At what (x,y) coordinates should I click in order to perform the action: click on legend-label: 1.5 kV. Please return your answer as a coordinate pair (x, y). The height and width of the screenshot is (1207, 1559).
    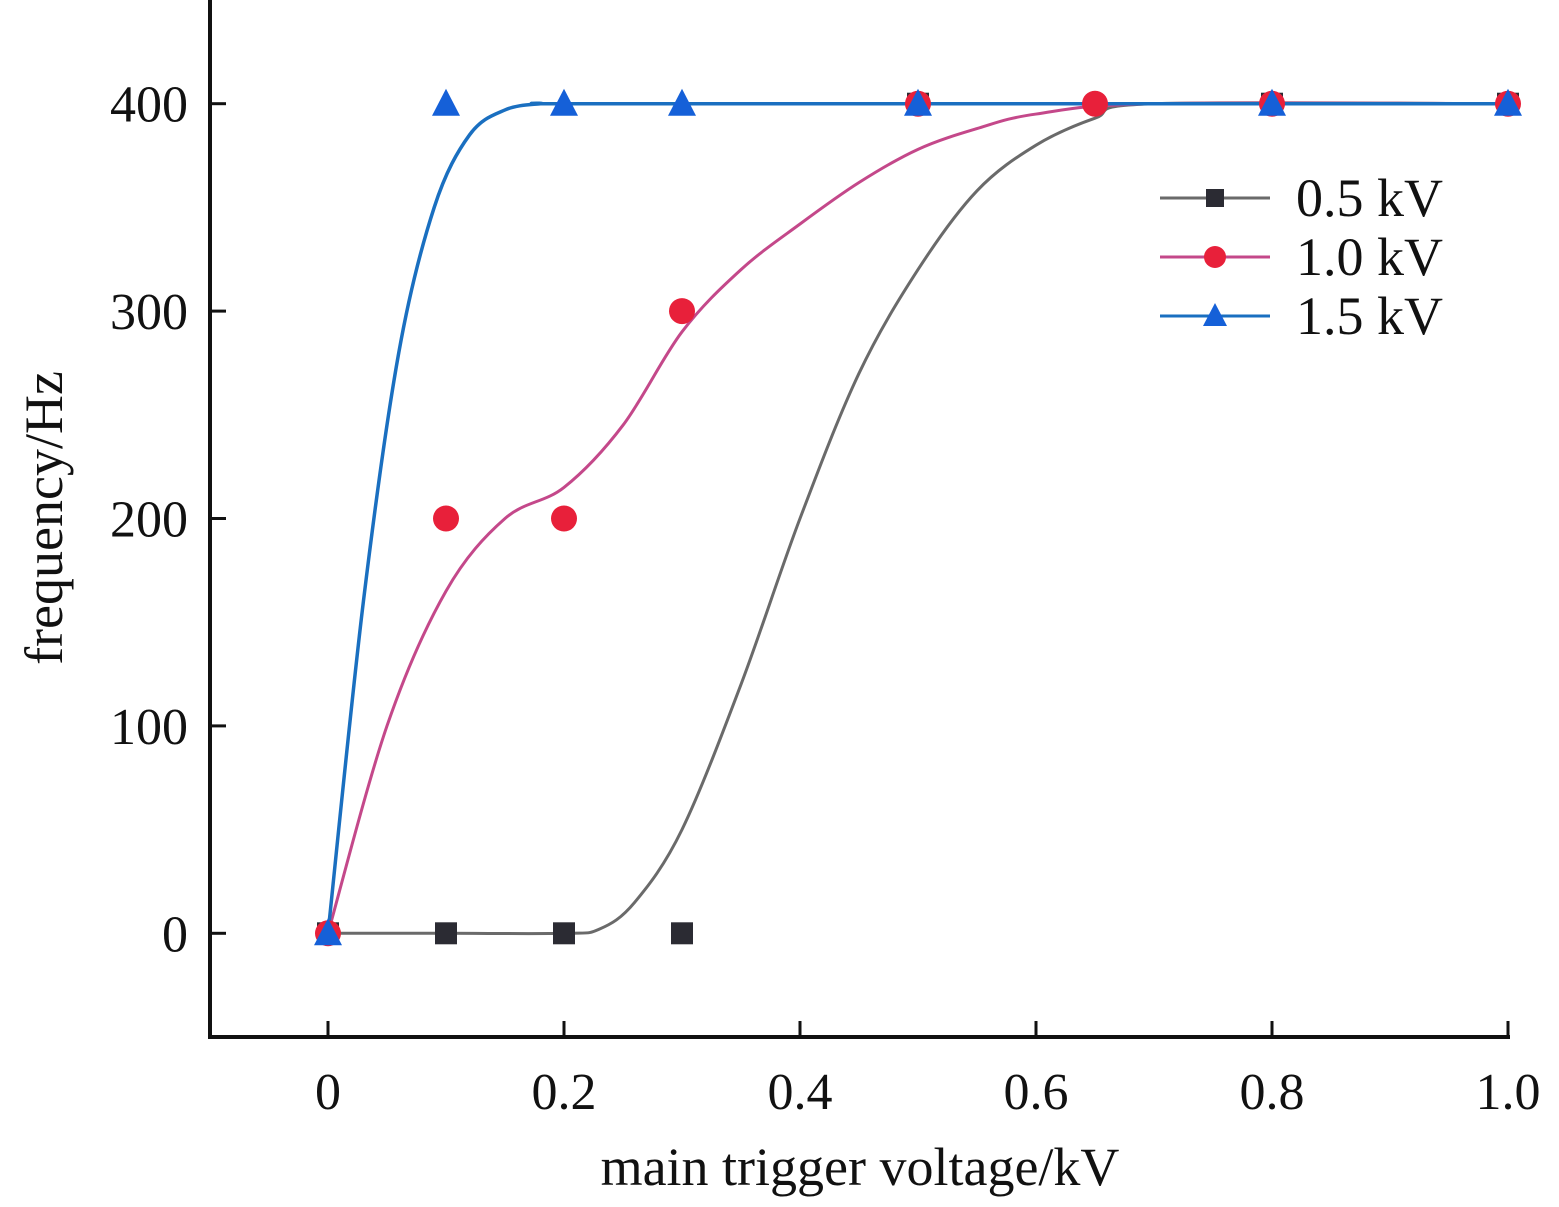
    Looking at the image, I should click on (1369, 316).